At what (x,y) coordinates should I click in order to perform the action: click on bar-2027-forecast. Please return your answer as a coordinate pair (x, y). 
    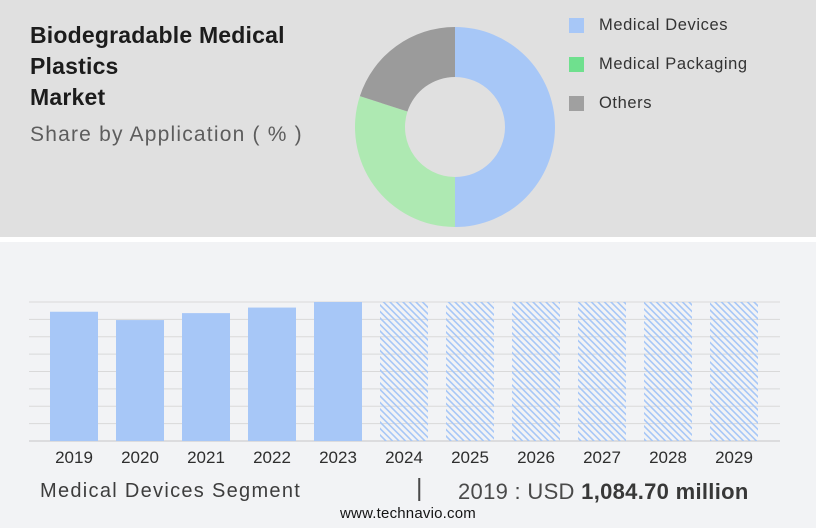
    Looking at the image, I should click on (602, 371).